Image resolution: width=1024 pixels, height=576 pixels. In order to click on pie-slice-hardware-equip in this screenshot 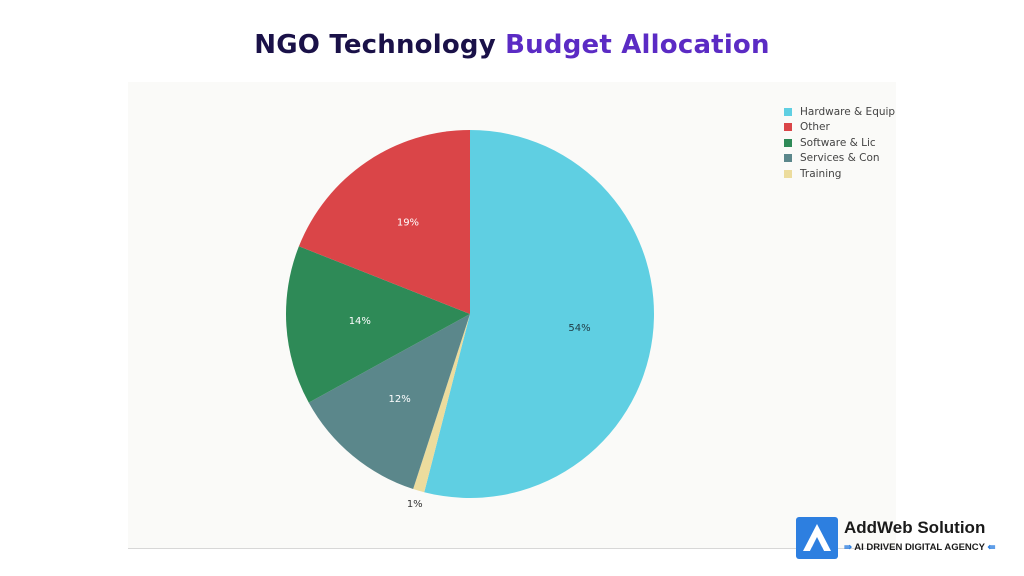, I will do `click(539, 314)`.